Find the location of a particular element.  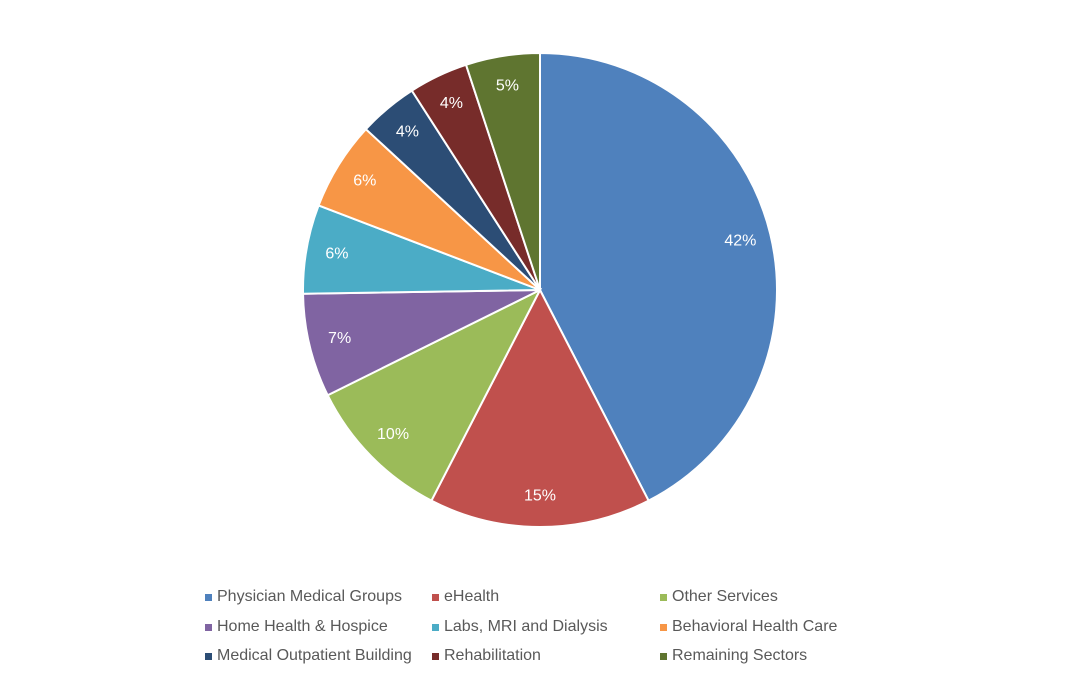

data-label: 7% is located at coordinates (339, 338).